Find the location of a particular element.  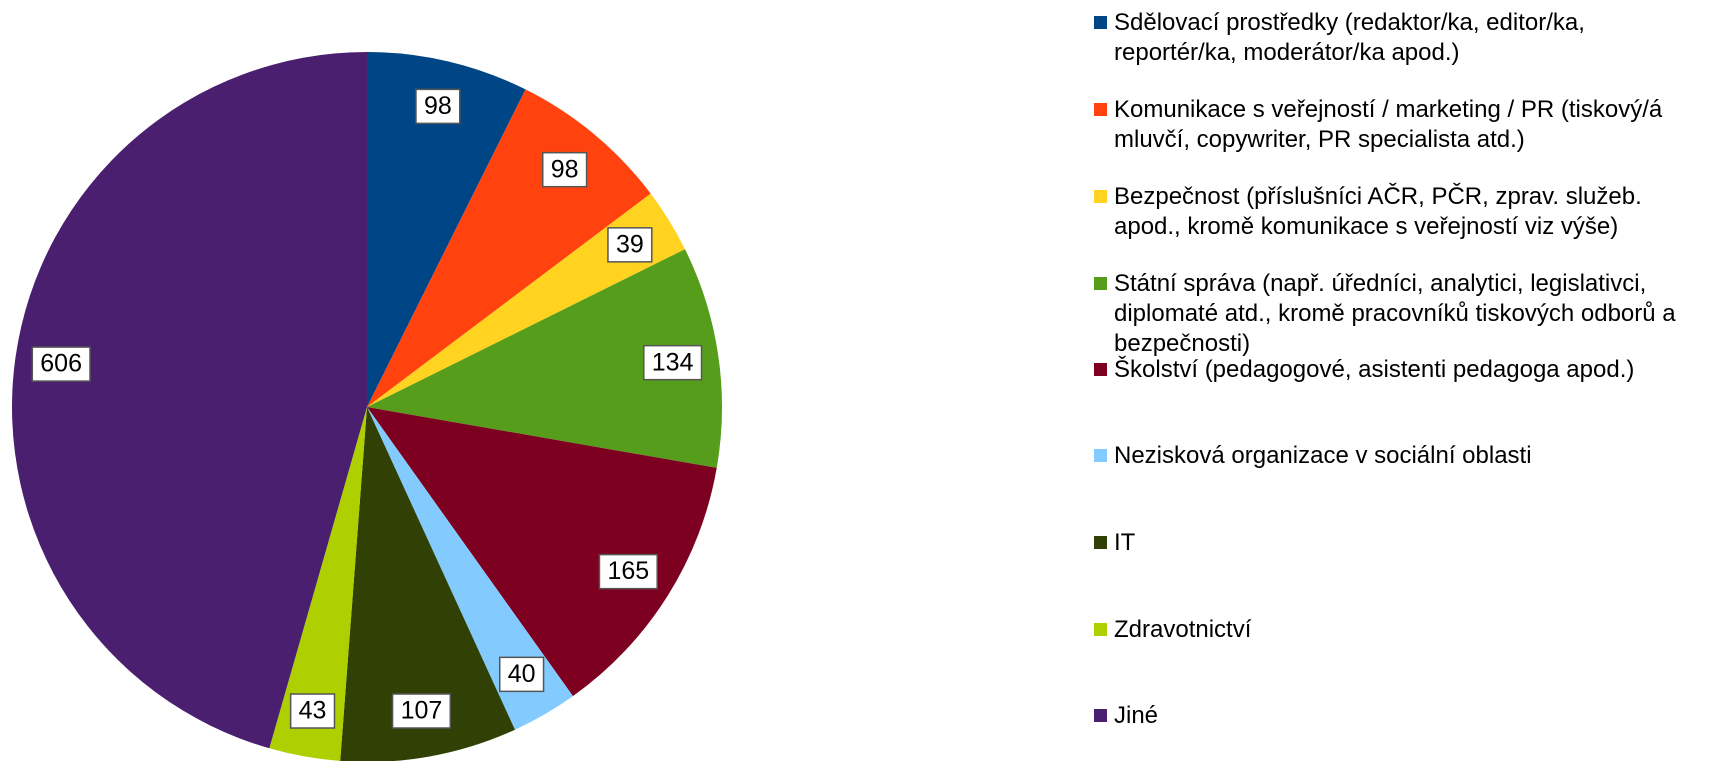

data-label: 606 is located at coordinates (61, 364).